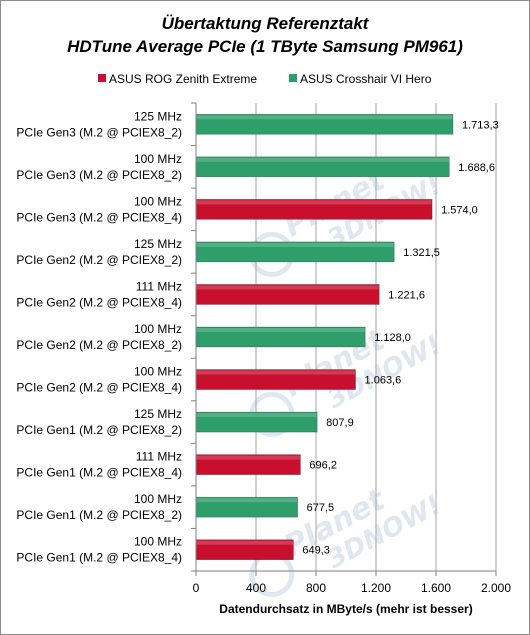 The image size is (530, 635). Describe the element at coordinates (480, 125) in the screenshot. I see `data-label: 1.713,3` at that location.